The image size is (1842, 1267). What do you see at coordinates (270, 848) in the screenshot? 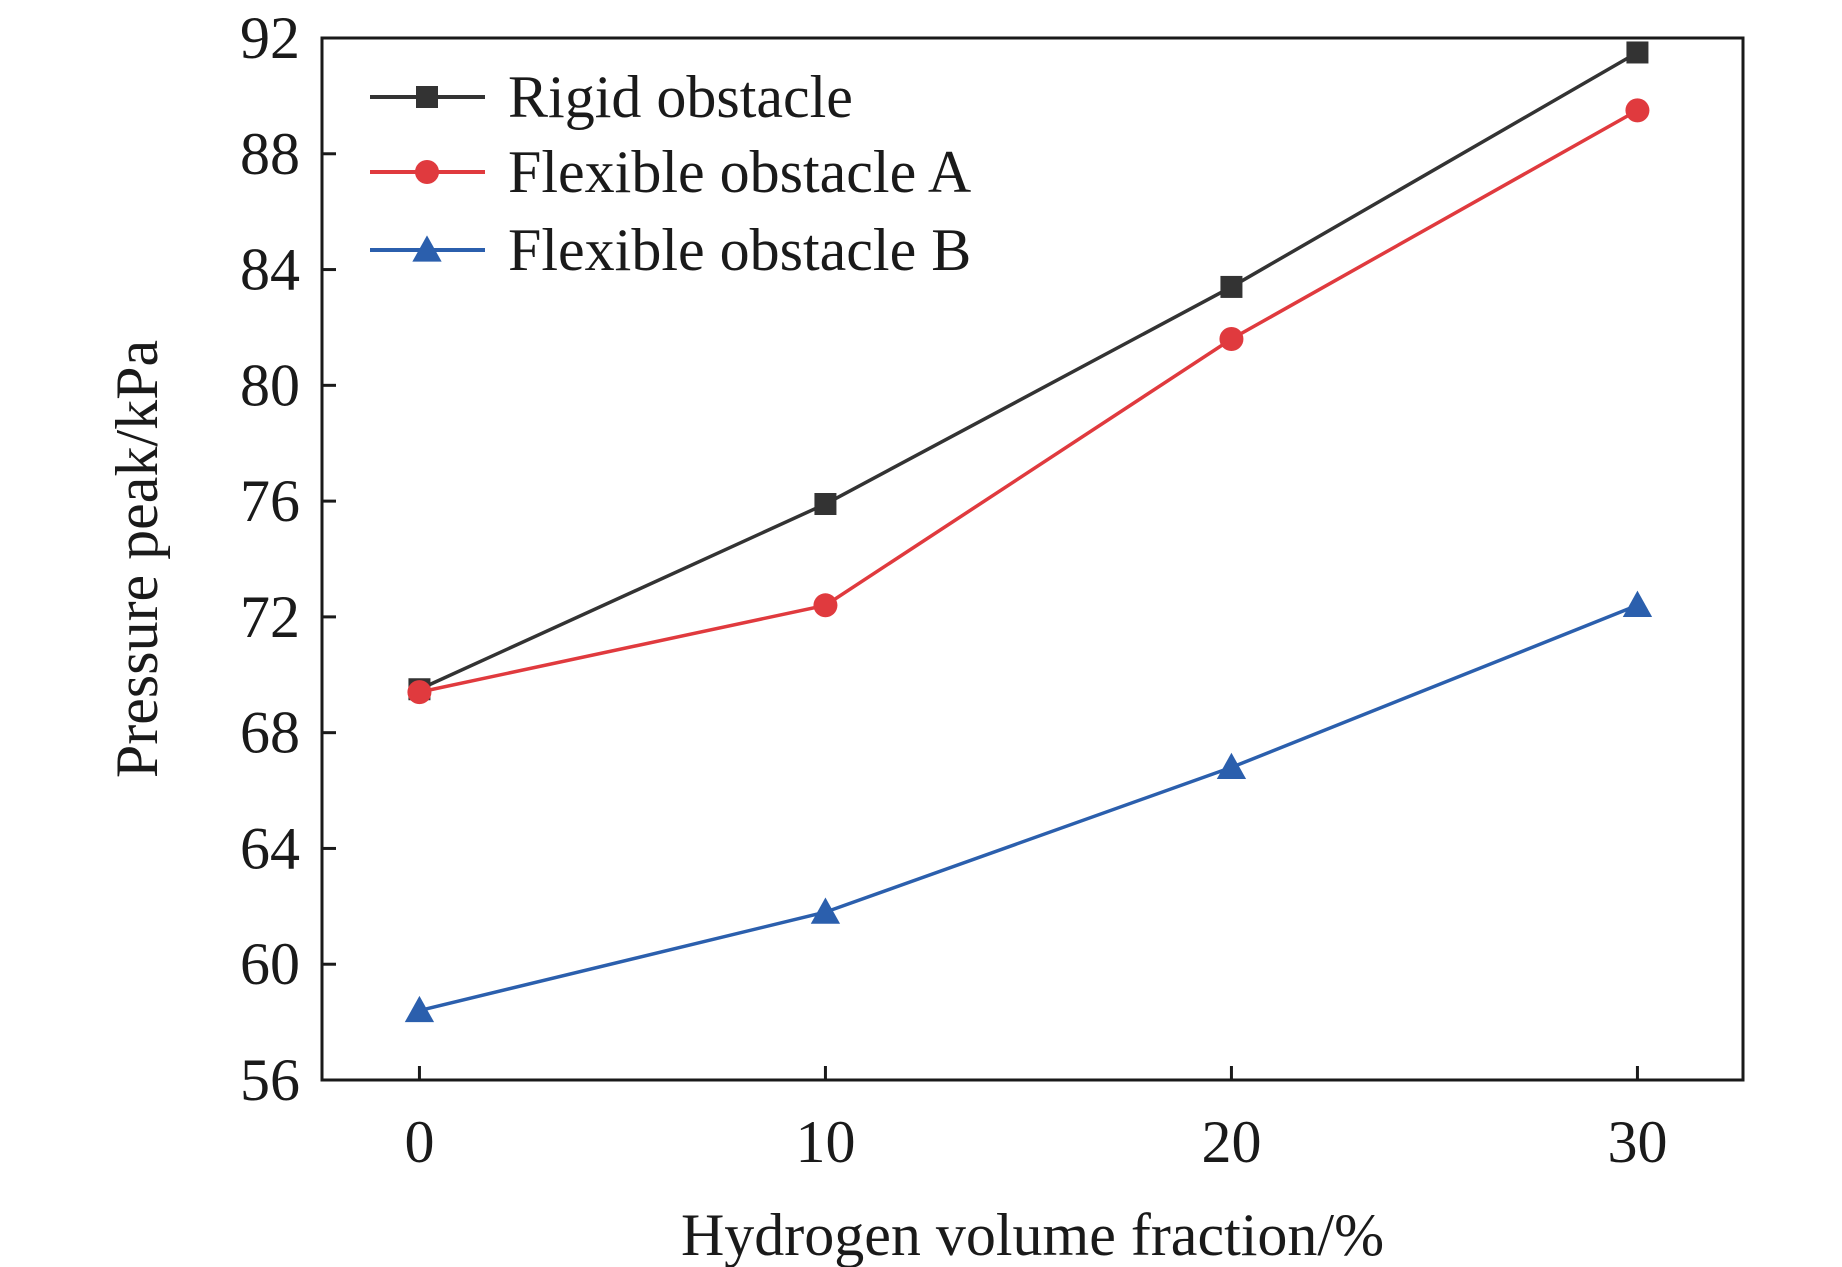
I see `y-tick-label: 64` at bounding box center [270, 848].